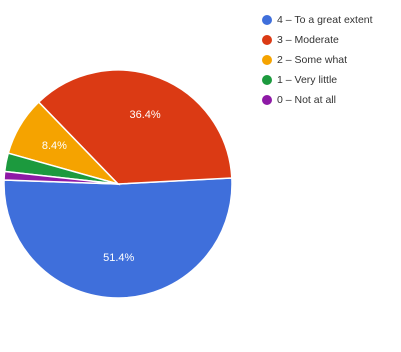 The height and width of the screenshot is (352, 401). Describe the element at coordinates (308, 40) in the screenshot. I see `legend-label-1: 3 – Moderate` at that location.